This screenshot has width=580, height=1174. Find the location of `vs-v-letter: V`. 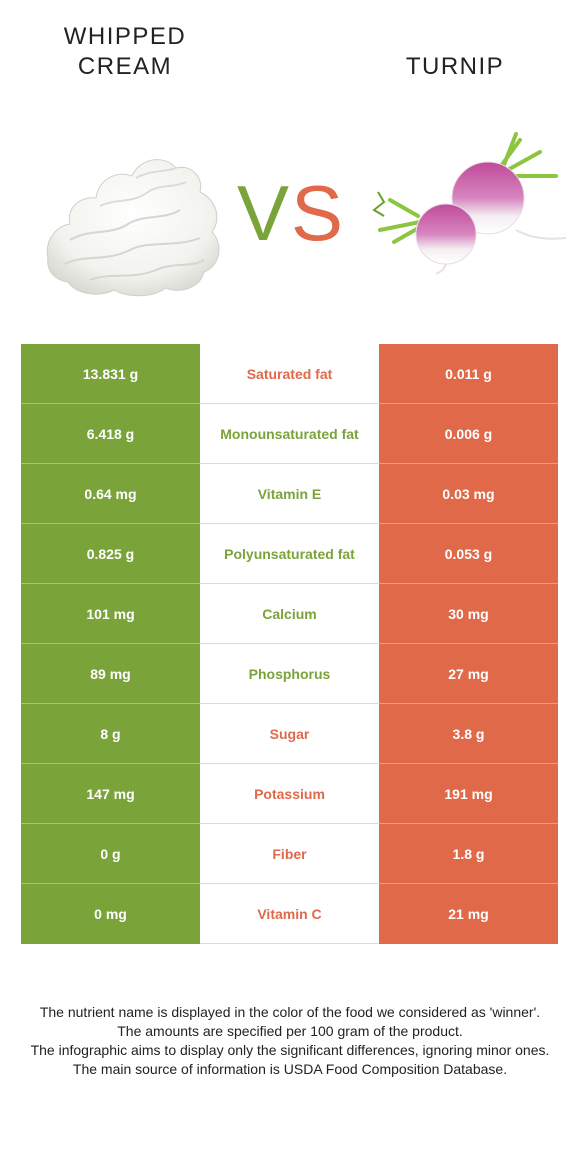

vs-v-letter: V is located at coordinates (263, 213).